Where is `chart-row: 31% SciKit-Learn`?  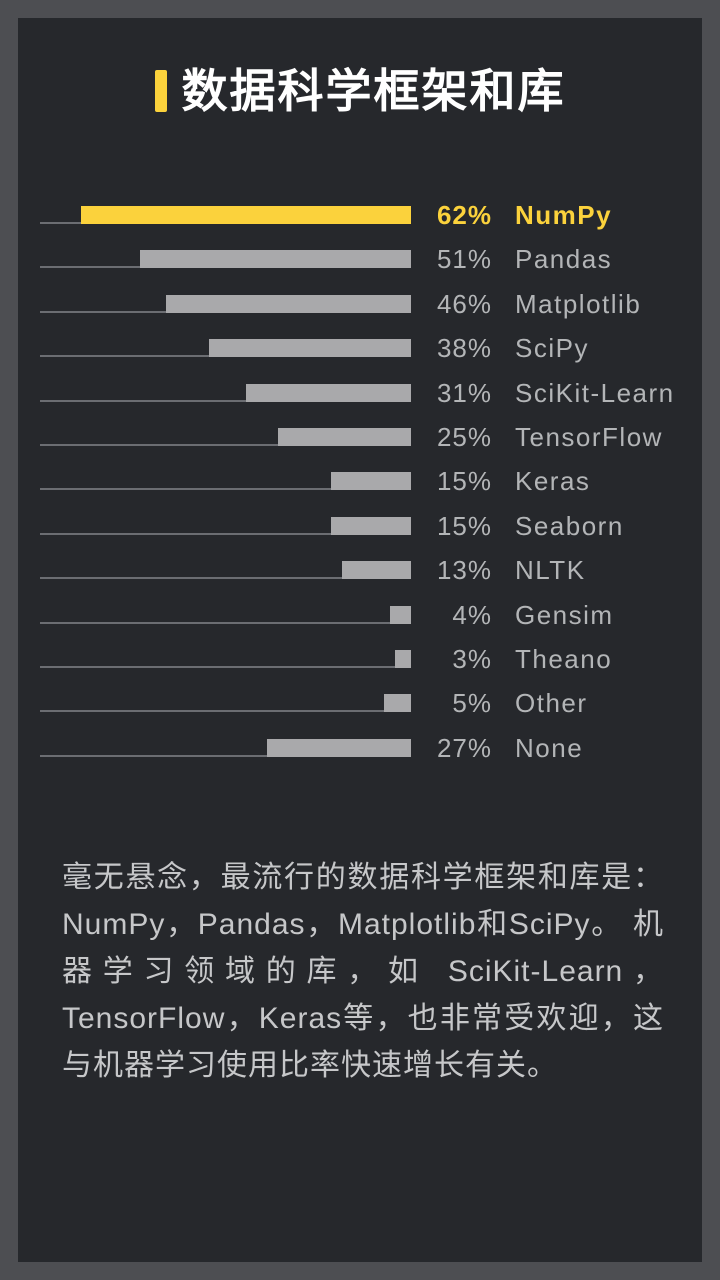
chart-row: 31% SciKit-Learn is located at coordinates (360, 403).